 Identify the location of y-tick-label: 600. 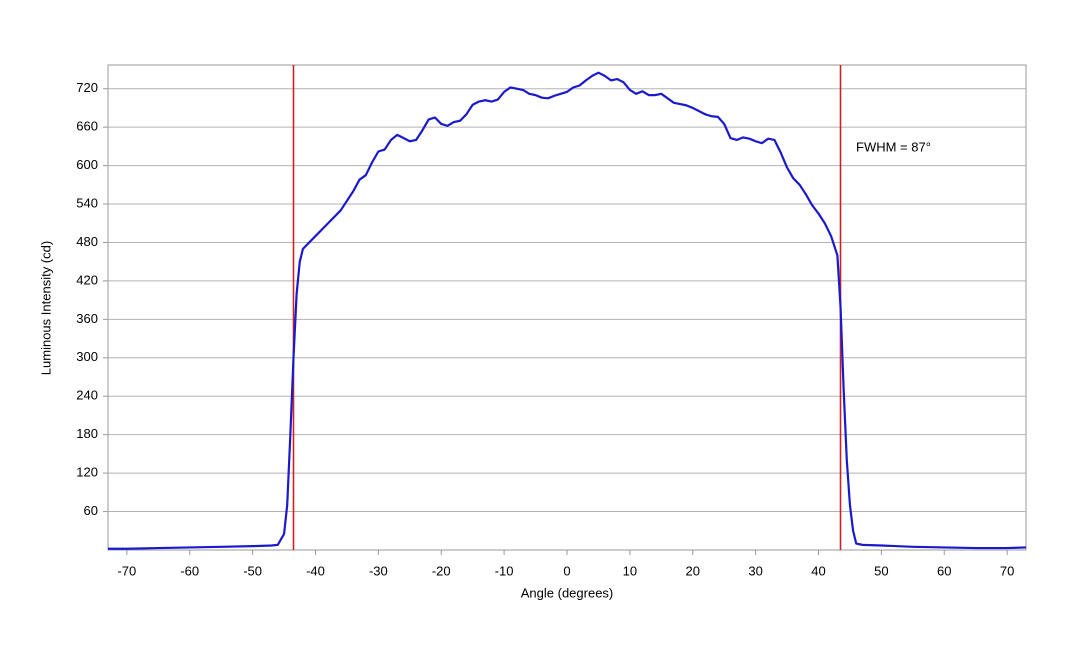
(87, 164).